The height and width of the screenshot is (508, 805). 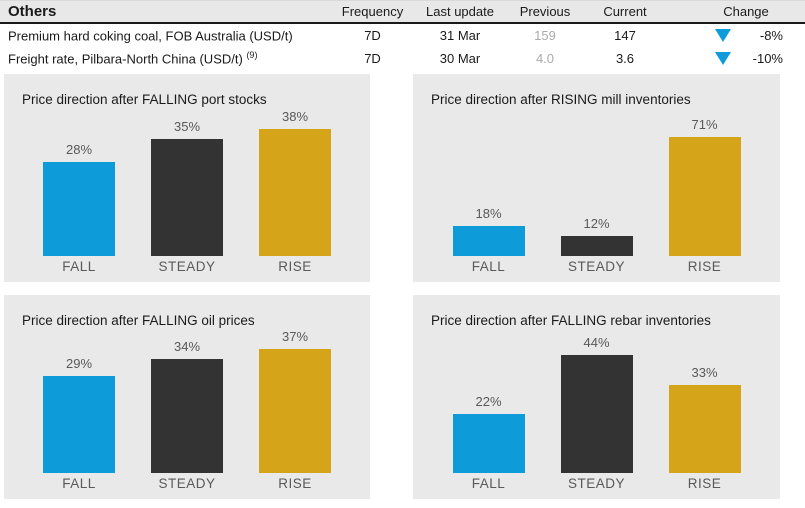 I want to click on bar-value-label: 28%, so click(x=79, y=149).